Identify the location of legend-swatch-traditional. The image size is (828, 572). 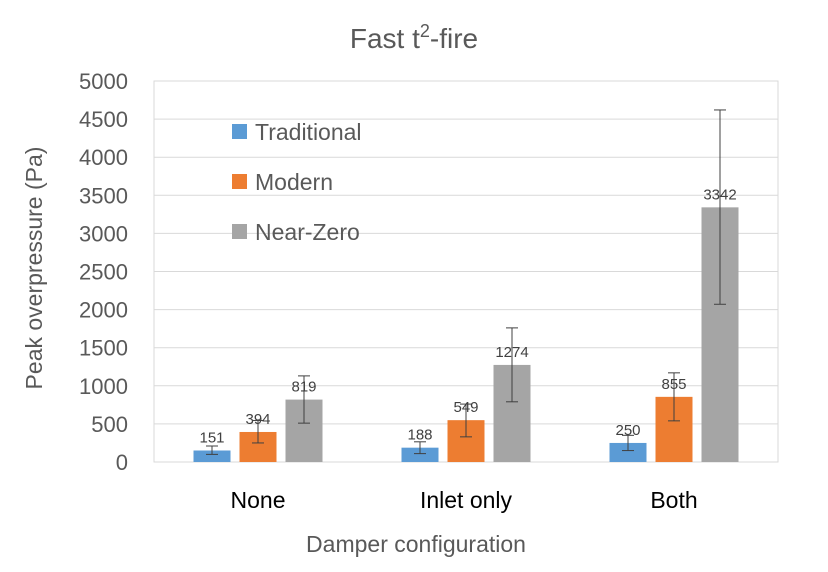
(239, 131).